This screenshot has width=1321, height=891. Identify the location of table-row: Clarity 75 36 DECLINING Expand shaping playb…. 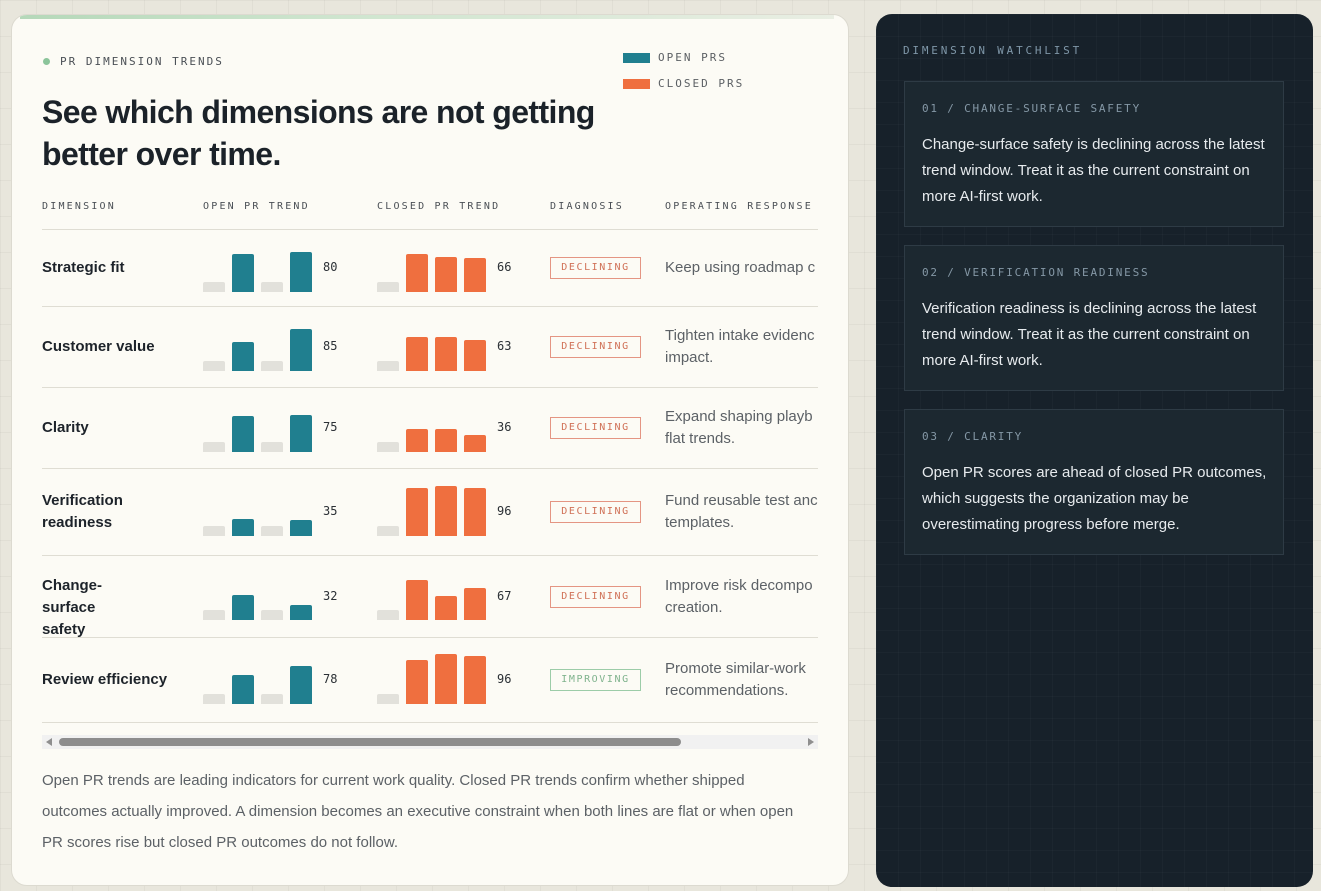
(430, 428).